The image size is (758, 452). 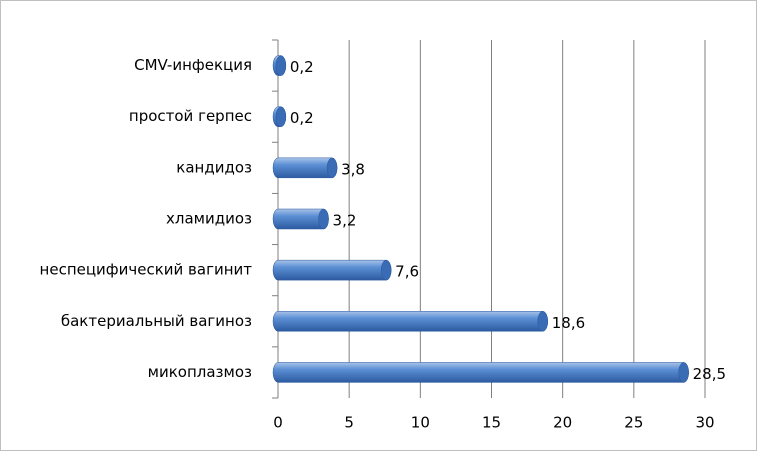 I want to click on x-tick-label: 20, so click(x=562, y=423).